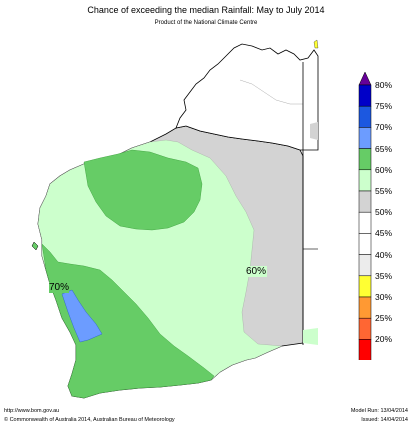 The width and height of the screenshot is (412, 427). I want to click on footer-url: http://www.bom.gov.au, so click(32, 411).